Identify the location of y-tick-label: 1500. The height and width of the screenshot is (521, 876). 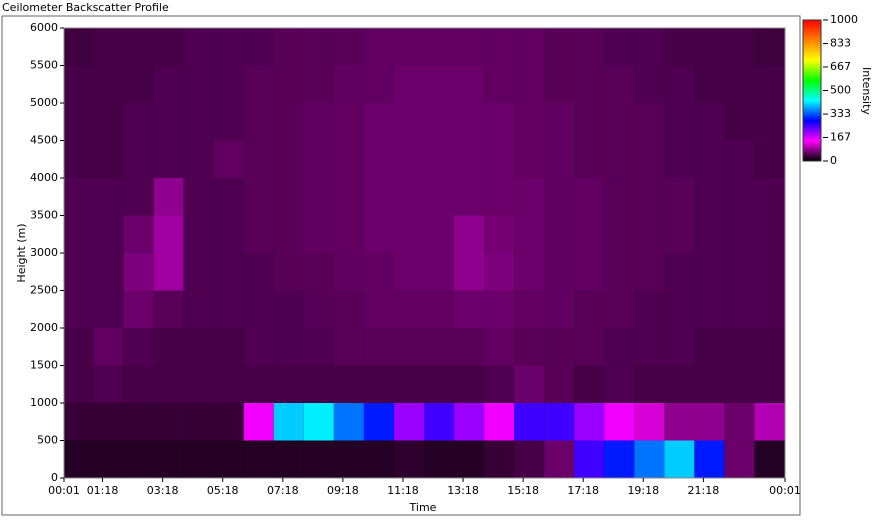
(44, 365).